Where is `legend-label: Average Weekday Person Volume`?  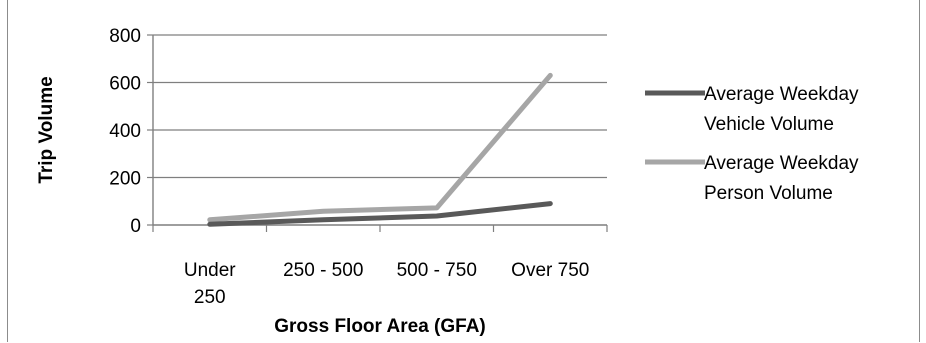 legend-label: Average Weekday Person Volume is located at coordinates (781, 178).